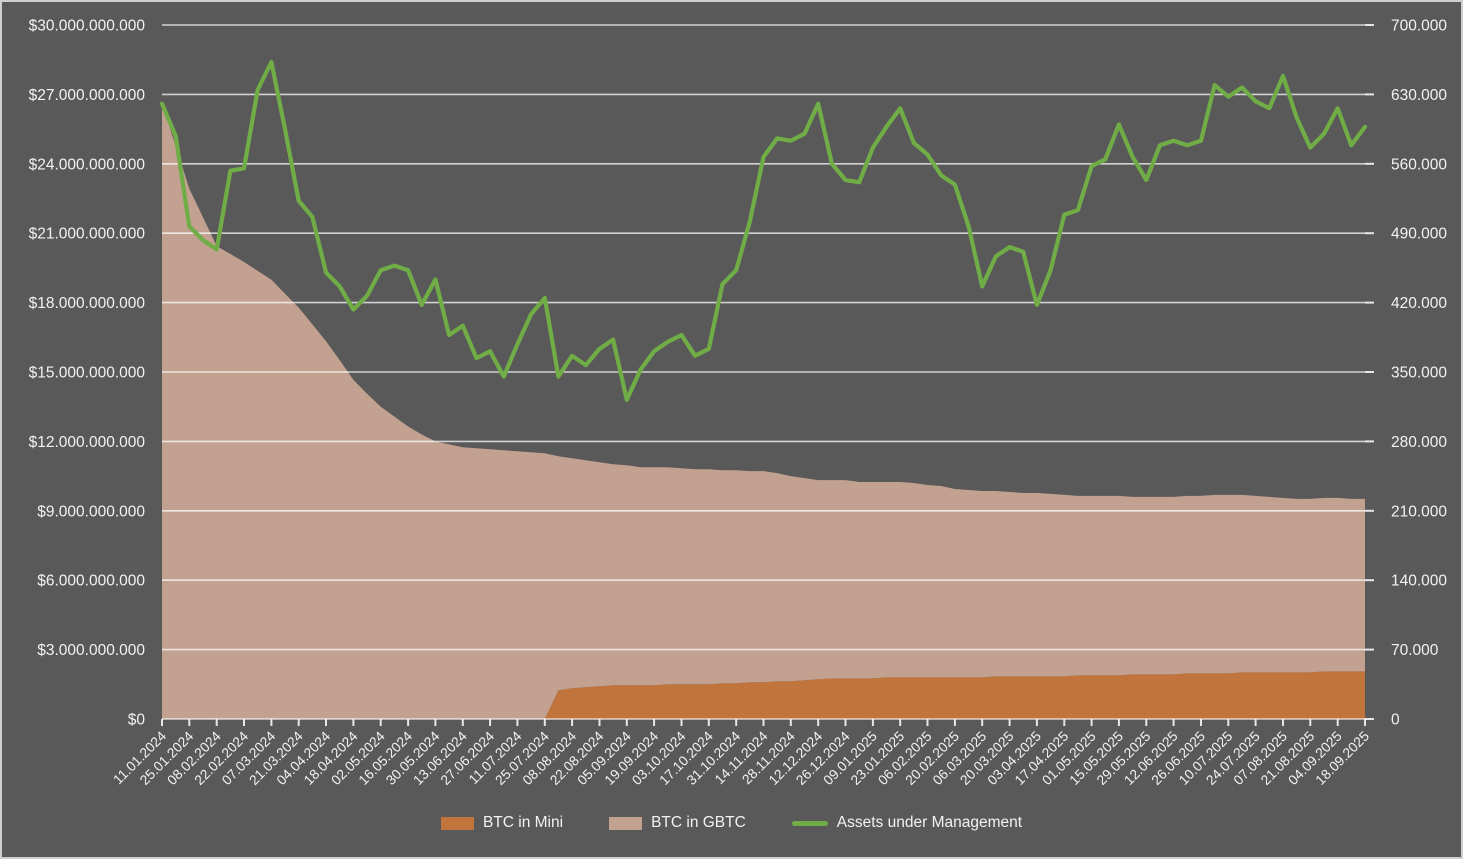 The image size is (1463, 859). Describe the element at coordinates (91, 581) in the screenshot. I see `y-left-axis-label: $6.000.000.000` at that location.